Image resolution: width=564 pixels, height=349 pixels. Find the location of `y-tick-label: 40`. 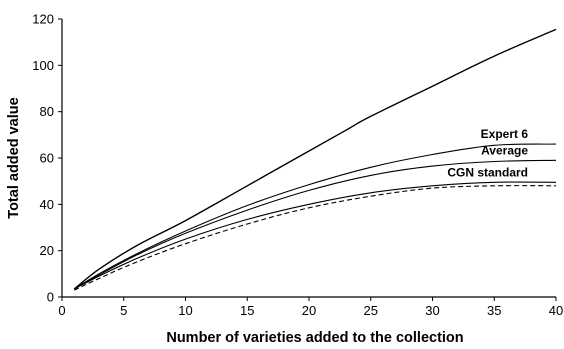

y-tick-label: 40 is located at coordinates (47, 204).